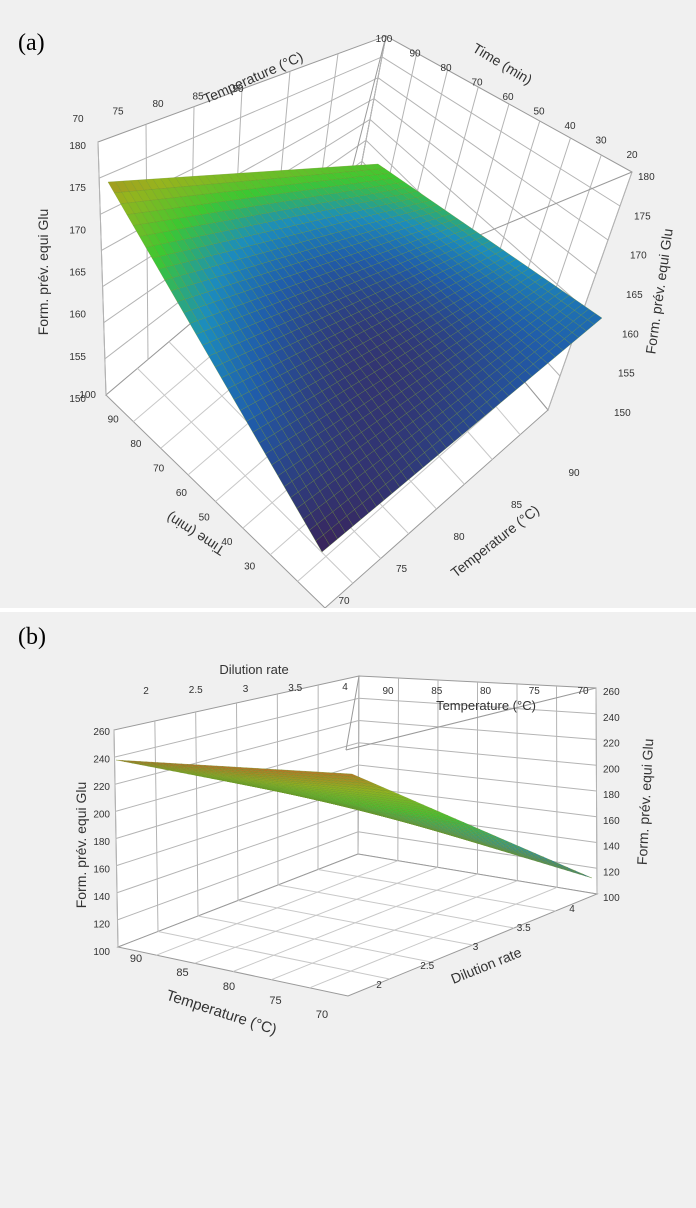 The width and height of the screenshot is (696, 1208). Describe the element at coordinates (77, 399) in the screenshot. I see `z-tick-label-left: 150` at that location.